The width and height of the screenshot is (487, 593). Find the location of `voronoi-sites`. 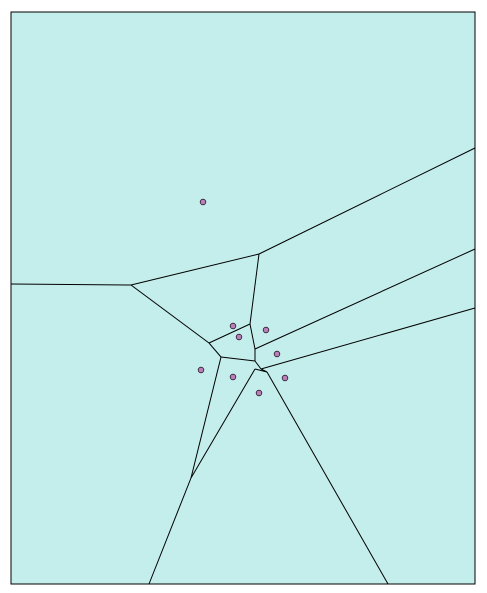

voronoi-sites is located at coordinates (243, 297).